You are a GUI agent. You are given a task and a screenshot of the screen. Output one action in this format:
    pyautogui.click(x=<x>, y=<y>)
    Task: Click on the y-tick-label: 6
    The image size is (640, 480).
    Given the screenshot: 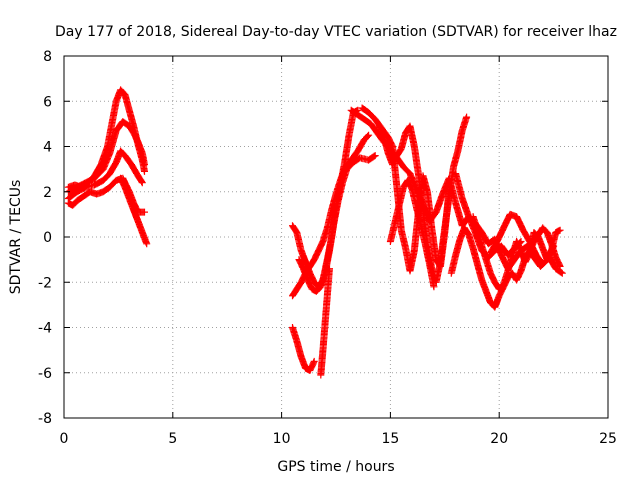 What is the action you would take?
    pyautogui.click(x=47, y=102)
    